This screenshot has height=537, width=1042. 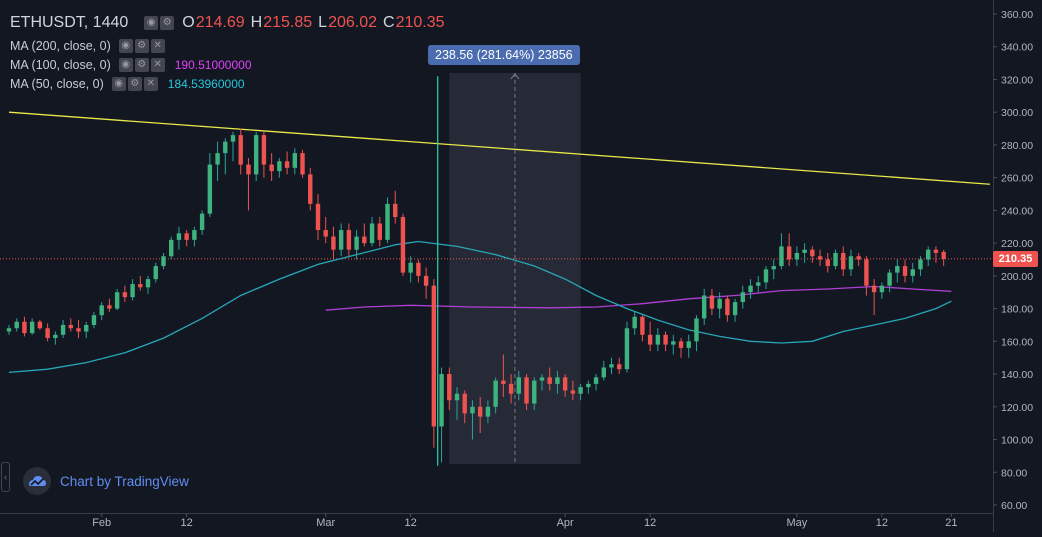 What do you see at coordinates (37, 481) in the screenshot?
I see `tradingview-cloud-icon` at bounding box center [37, 481].